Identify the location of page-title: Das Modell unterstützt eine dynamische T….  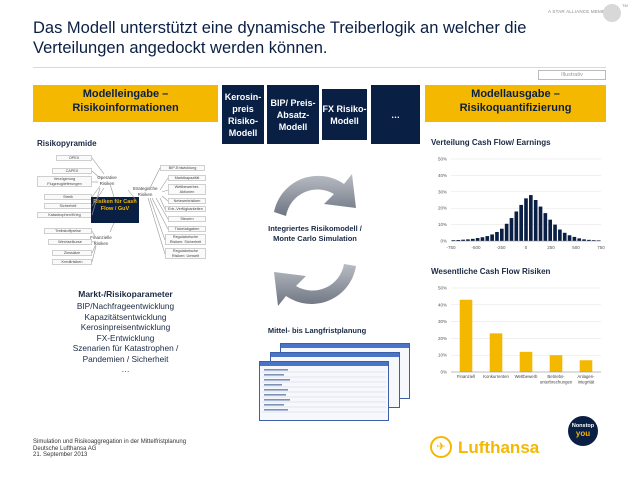
(280, 38).